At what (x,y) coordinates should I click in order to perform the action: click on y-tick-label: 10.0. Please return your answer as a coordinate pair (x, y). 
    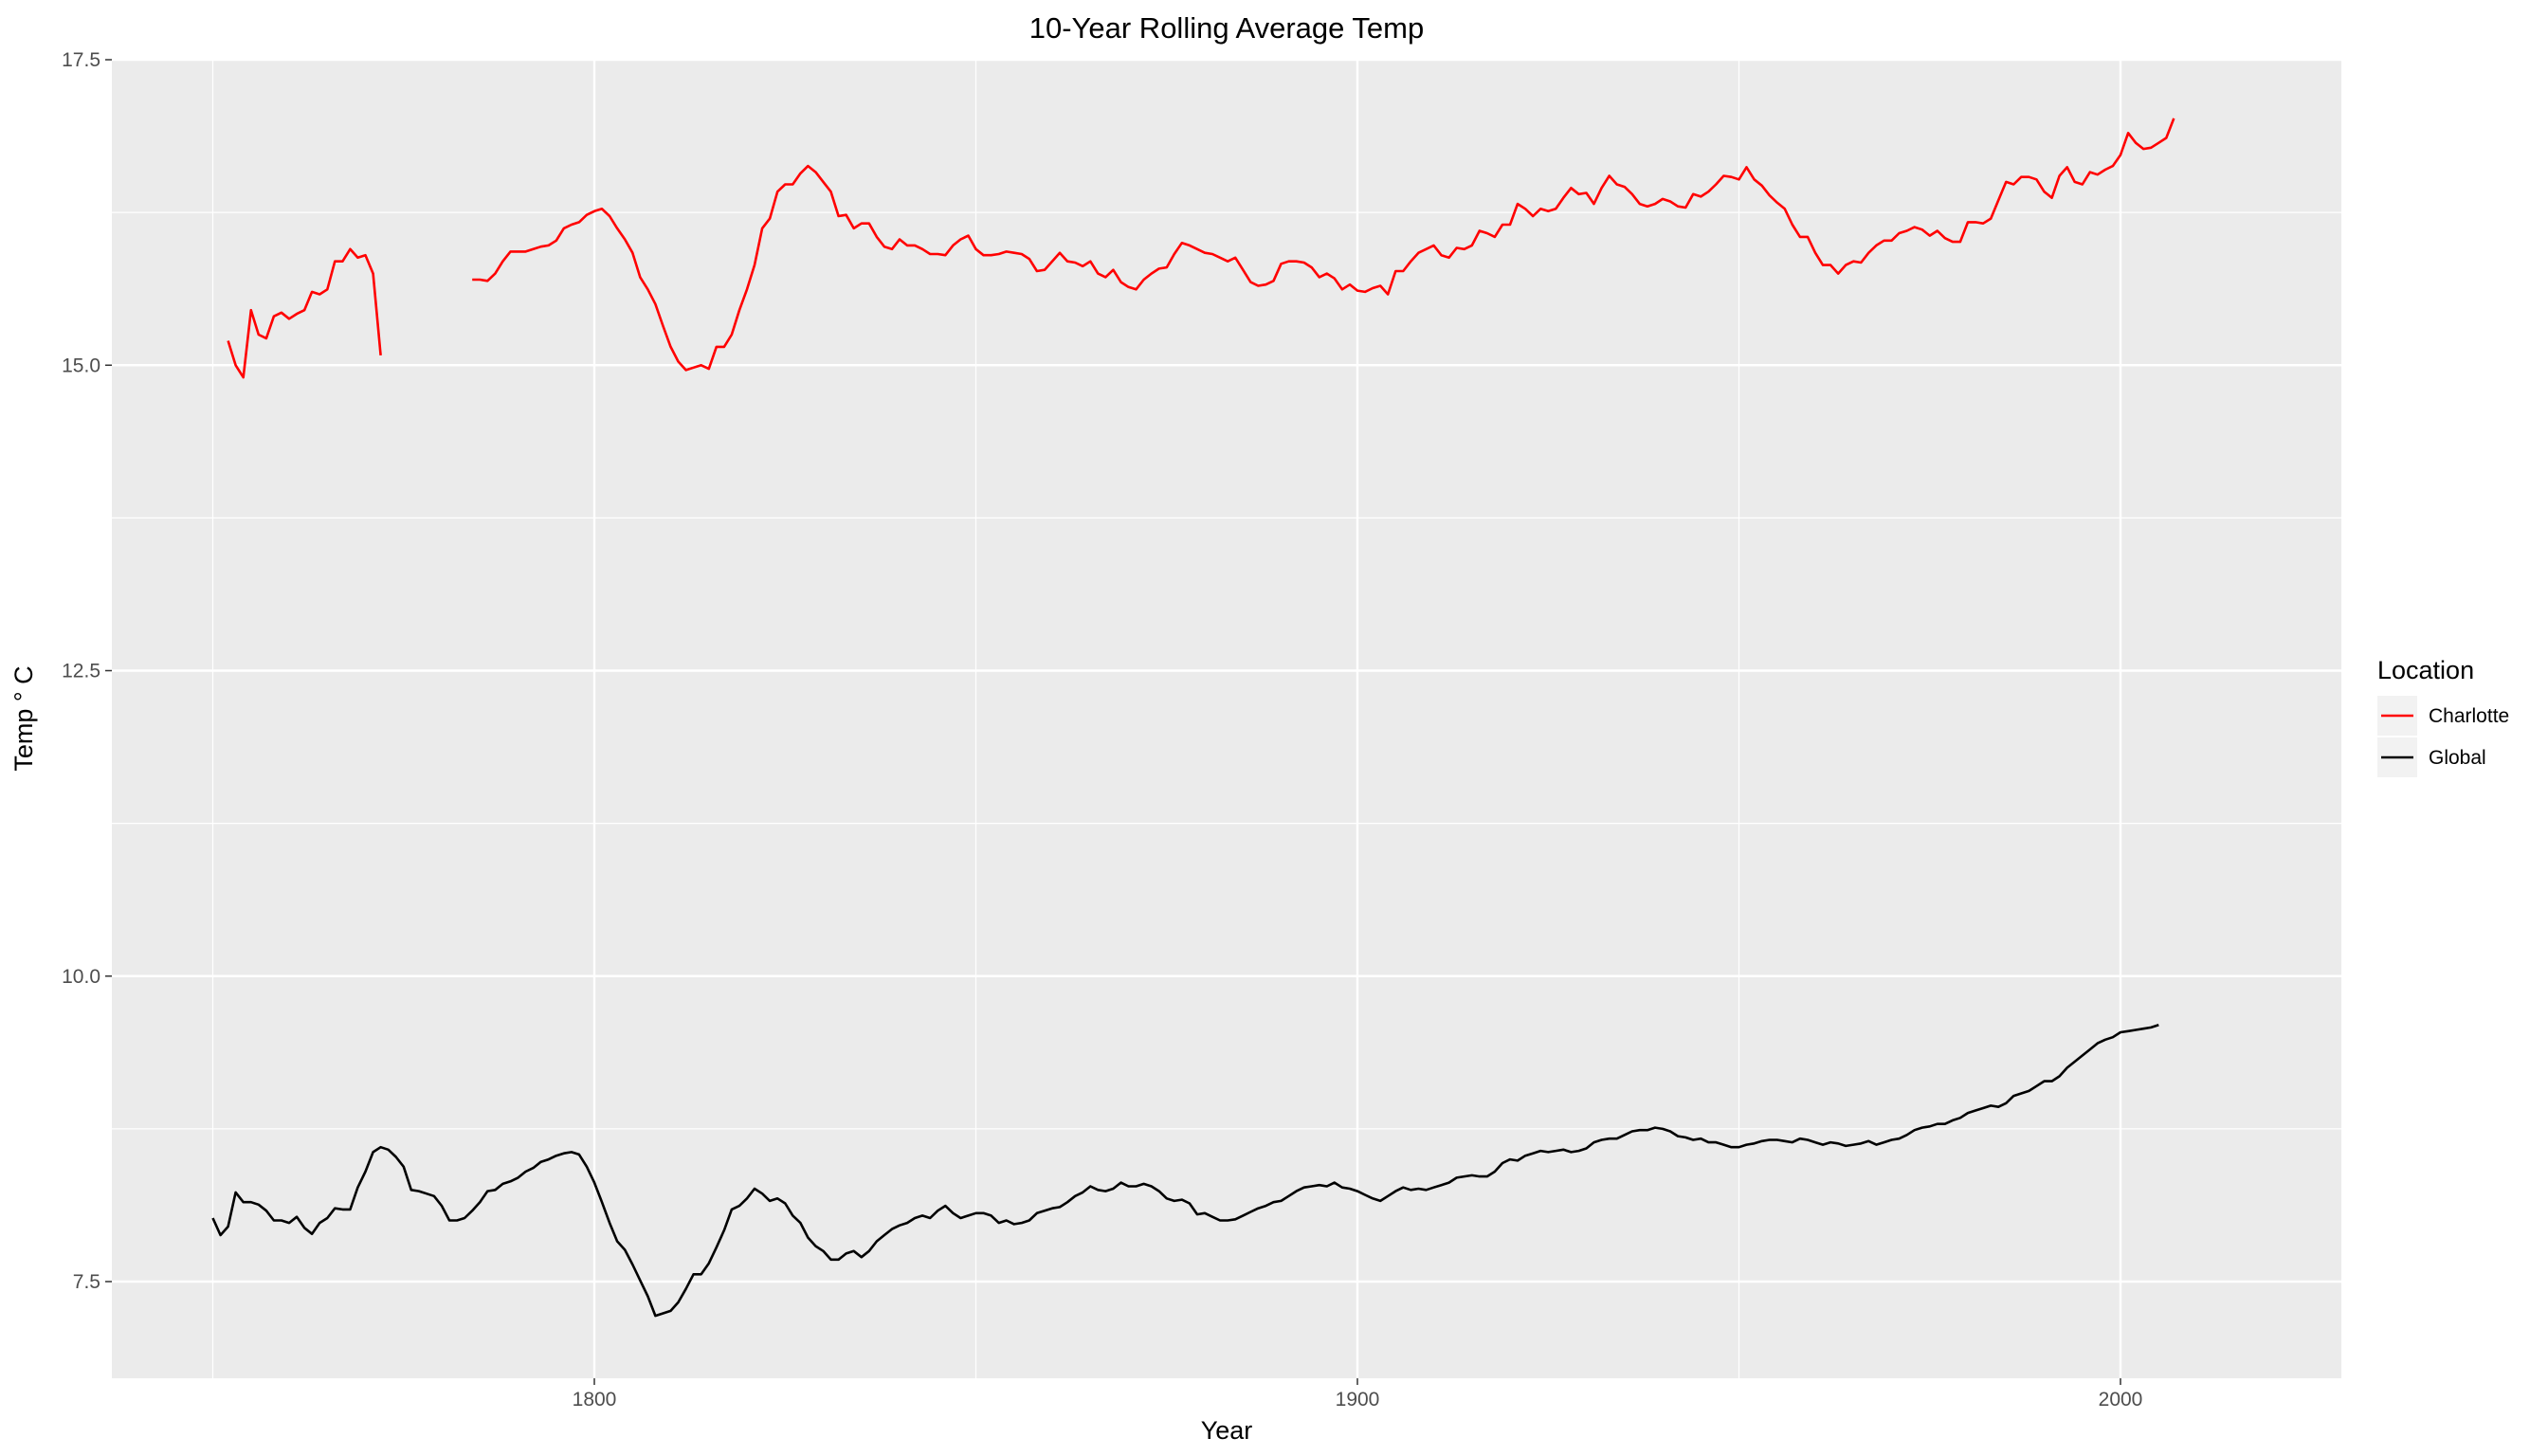
    Looking at the image, I should click on (81, 977).